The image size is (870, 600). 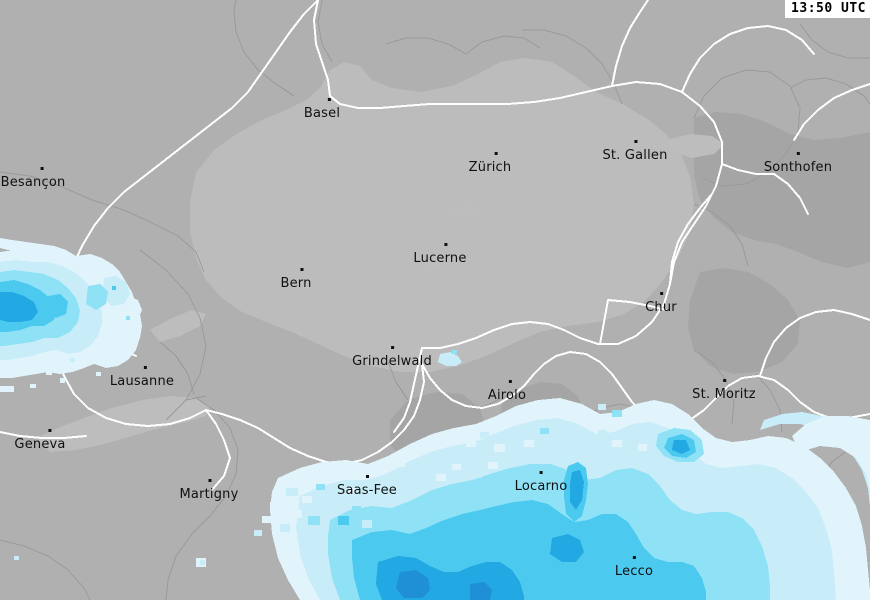 I want to click on city-label: Saas-Fee, so click(x=367, y=486).